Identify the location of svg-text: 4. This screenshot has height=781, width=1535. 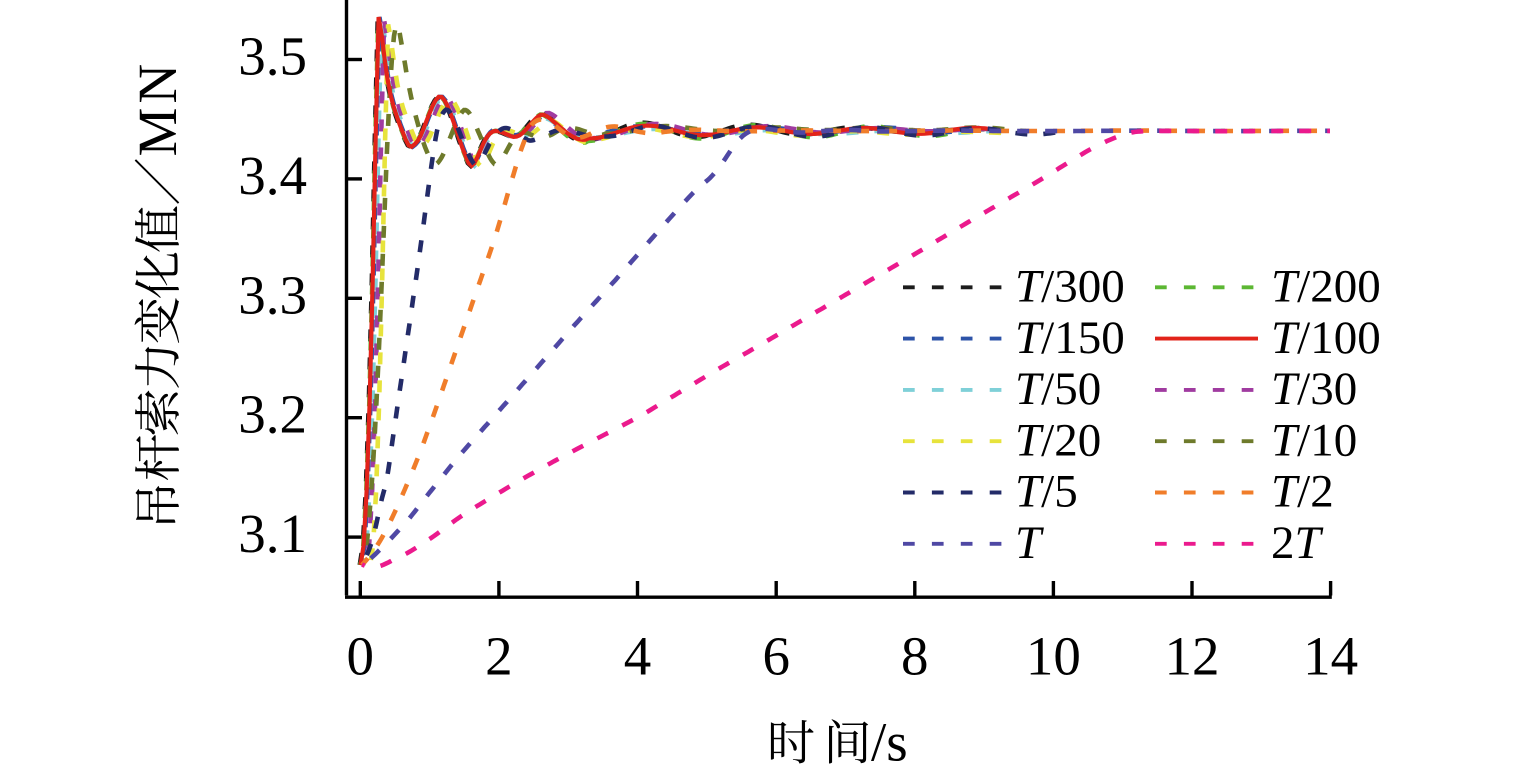
(638, 656).